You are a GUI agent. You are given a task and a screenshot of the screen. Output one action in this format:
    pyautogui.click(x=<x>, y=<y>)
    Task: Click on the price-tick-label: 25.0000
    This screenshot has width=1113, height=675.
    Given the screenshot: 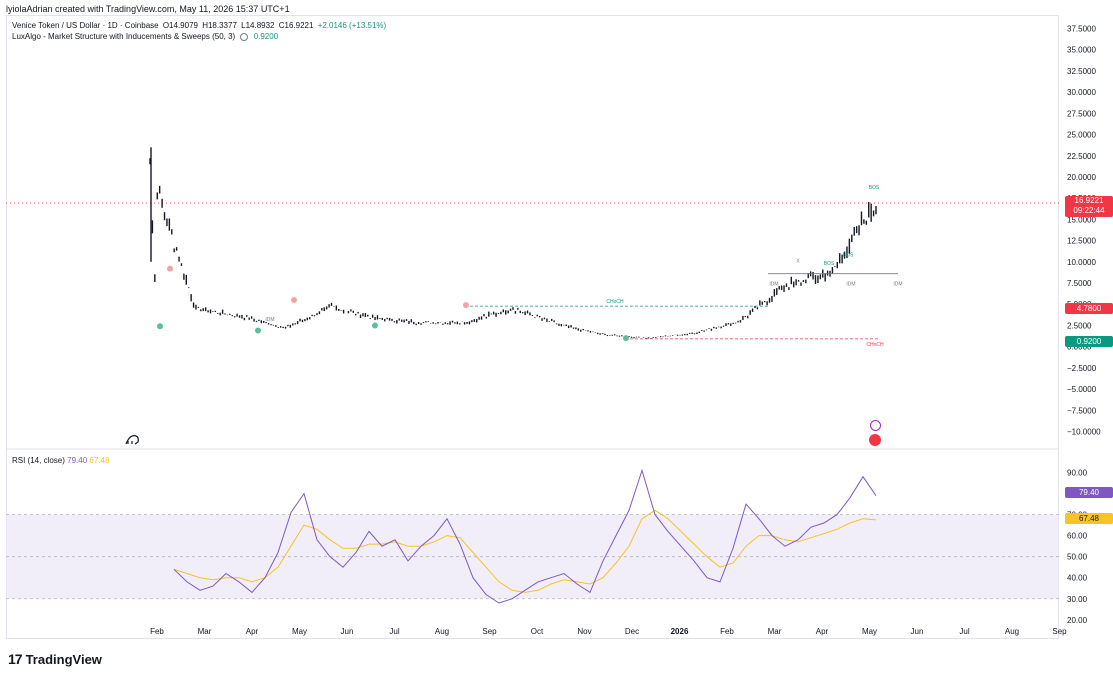 What is the action you would take?
    pyautogui.click(x=1081, y=135)
    